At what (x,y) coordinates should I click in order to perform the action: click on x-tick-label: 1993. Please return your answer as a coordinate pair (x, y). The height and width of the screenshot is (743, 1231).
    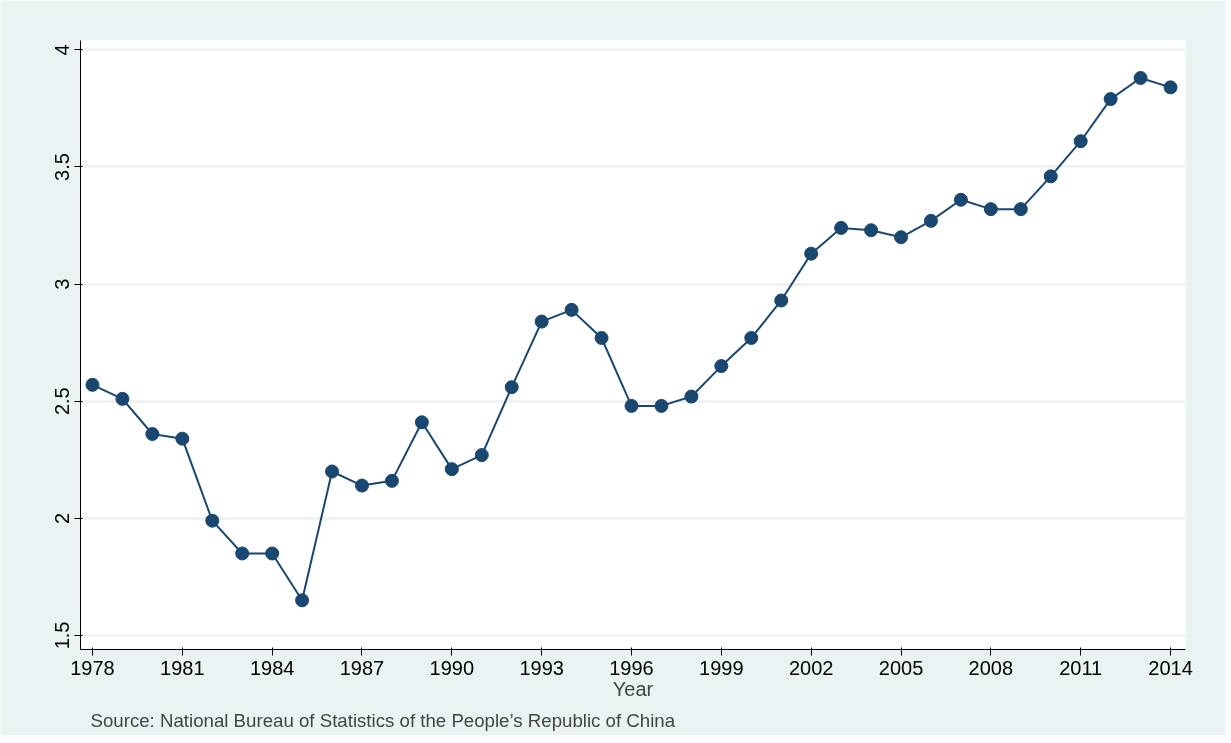
    Looking at the image, I should click on (541, 667).